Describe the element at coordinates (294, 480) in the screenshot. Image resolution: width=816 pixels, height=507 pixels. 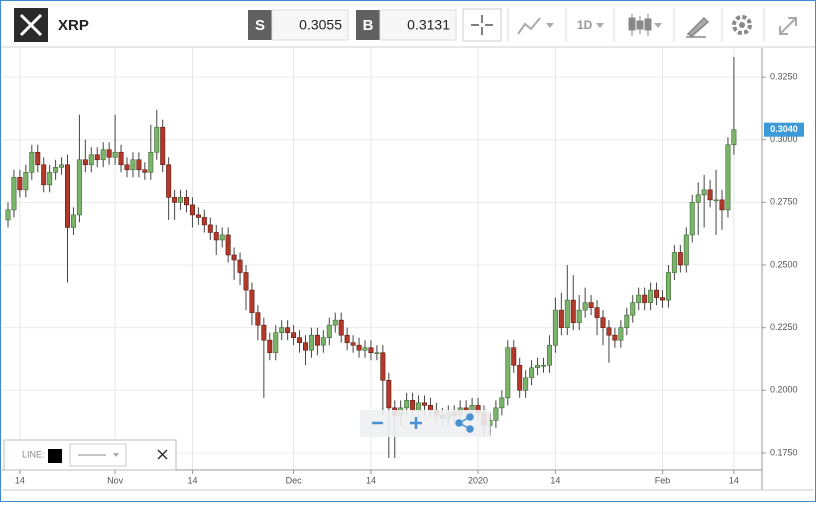
I see `x-tick-label: Dec` at that location.